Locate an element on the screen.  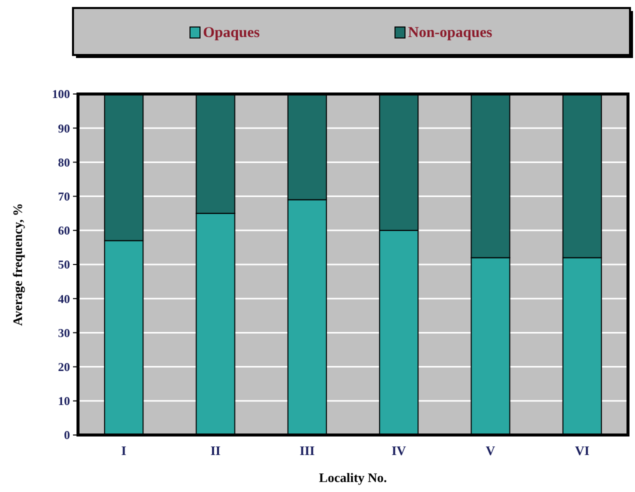
x-tick-label: II is located at coordinates (215, 450).